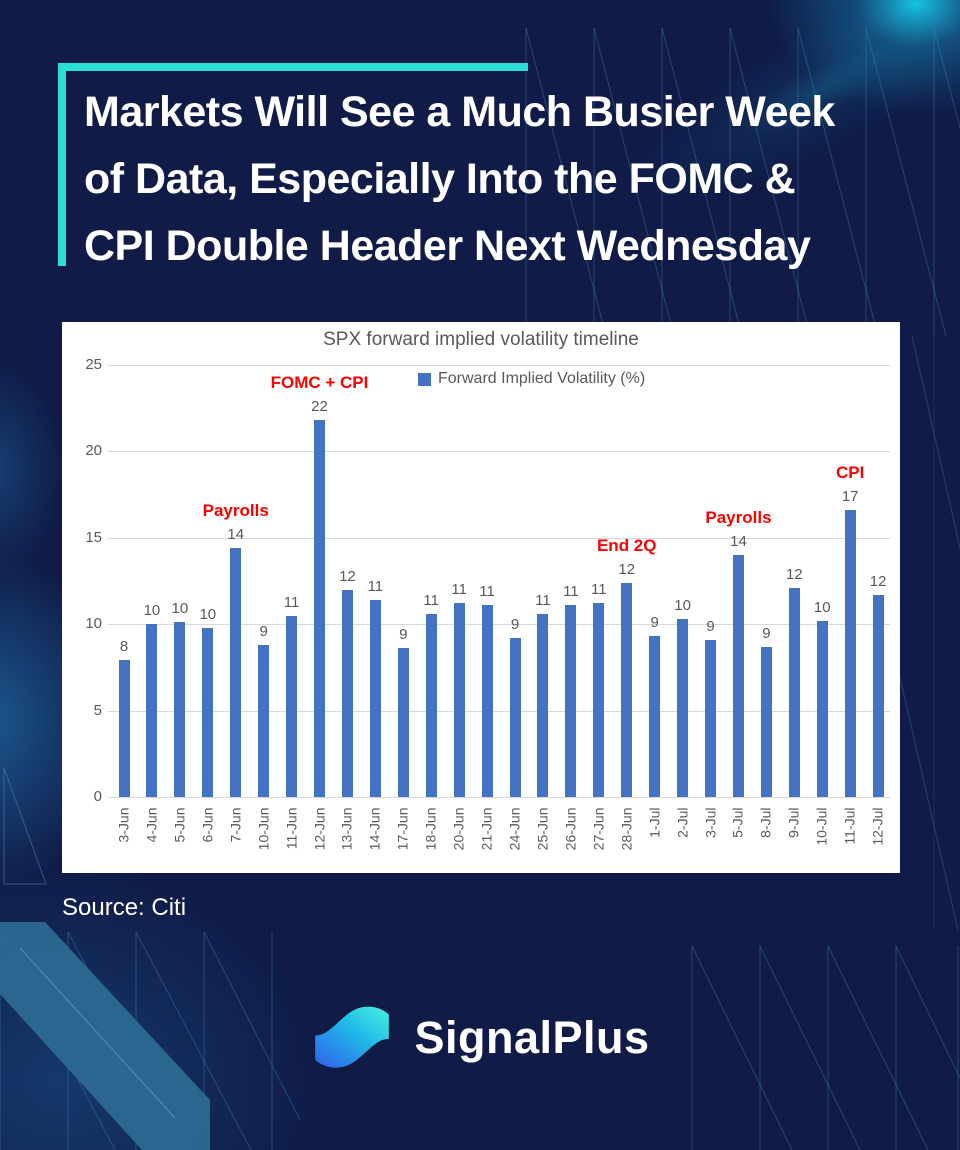  What do you see at coordinates (738, 518) in the screenshot?
I see `annotation-label: Payrolls` at bounding box center [738, 518].